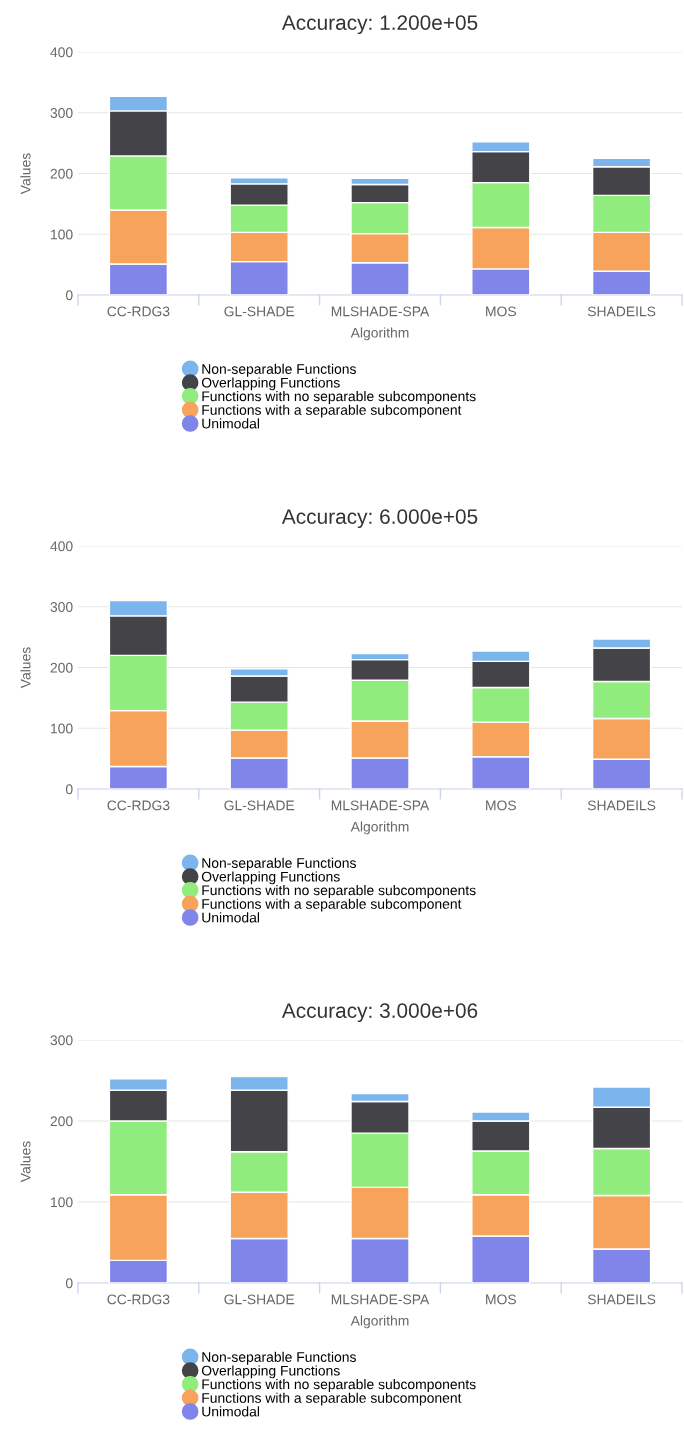 This screenshot has height=1451, width=684. What do you see at coordinates (379, 25) in the screenshot?
I see `chart-title: Accuracy: 1.200e+05` at bounding box center [379, 25].